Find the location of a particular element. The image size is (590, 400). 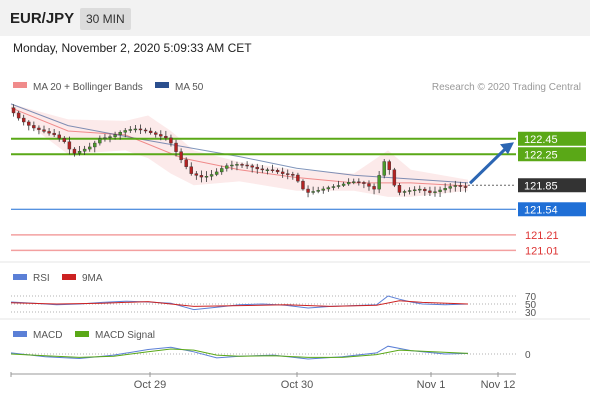

projection-head is located at coordinates (507, 148).